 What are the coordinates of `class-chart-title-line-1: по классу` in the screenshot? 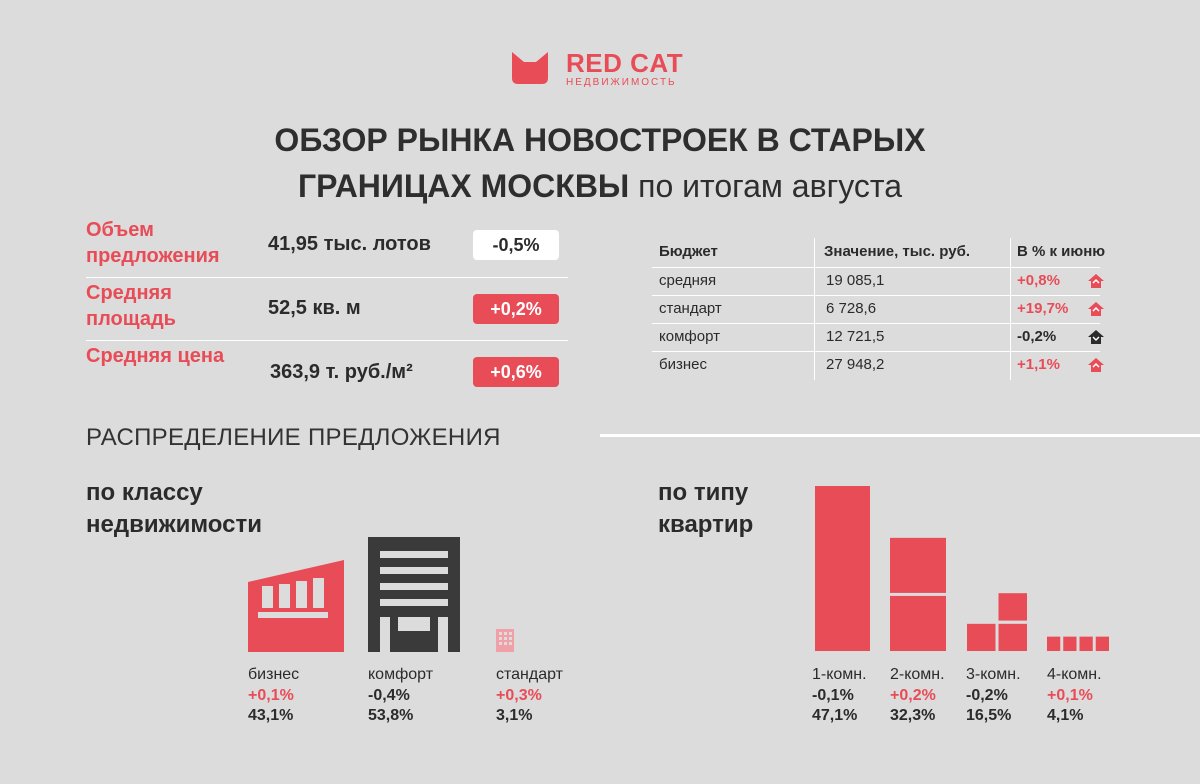 It's located at (144, 492).